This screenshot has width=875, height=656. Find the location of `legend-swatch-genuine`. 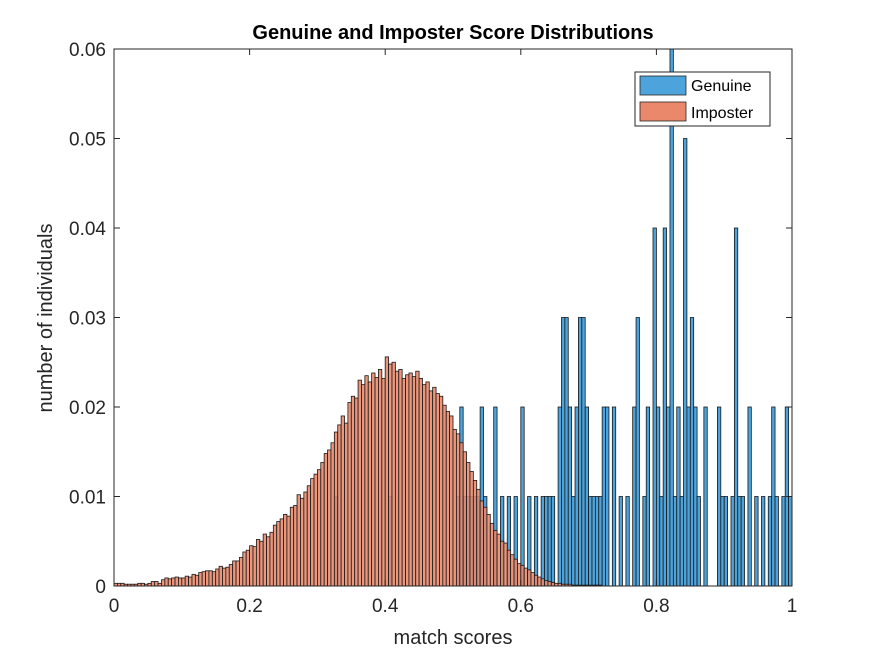

legend-swatch-genuine is located at coordinates (663, 85).